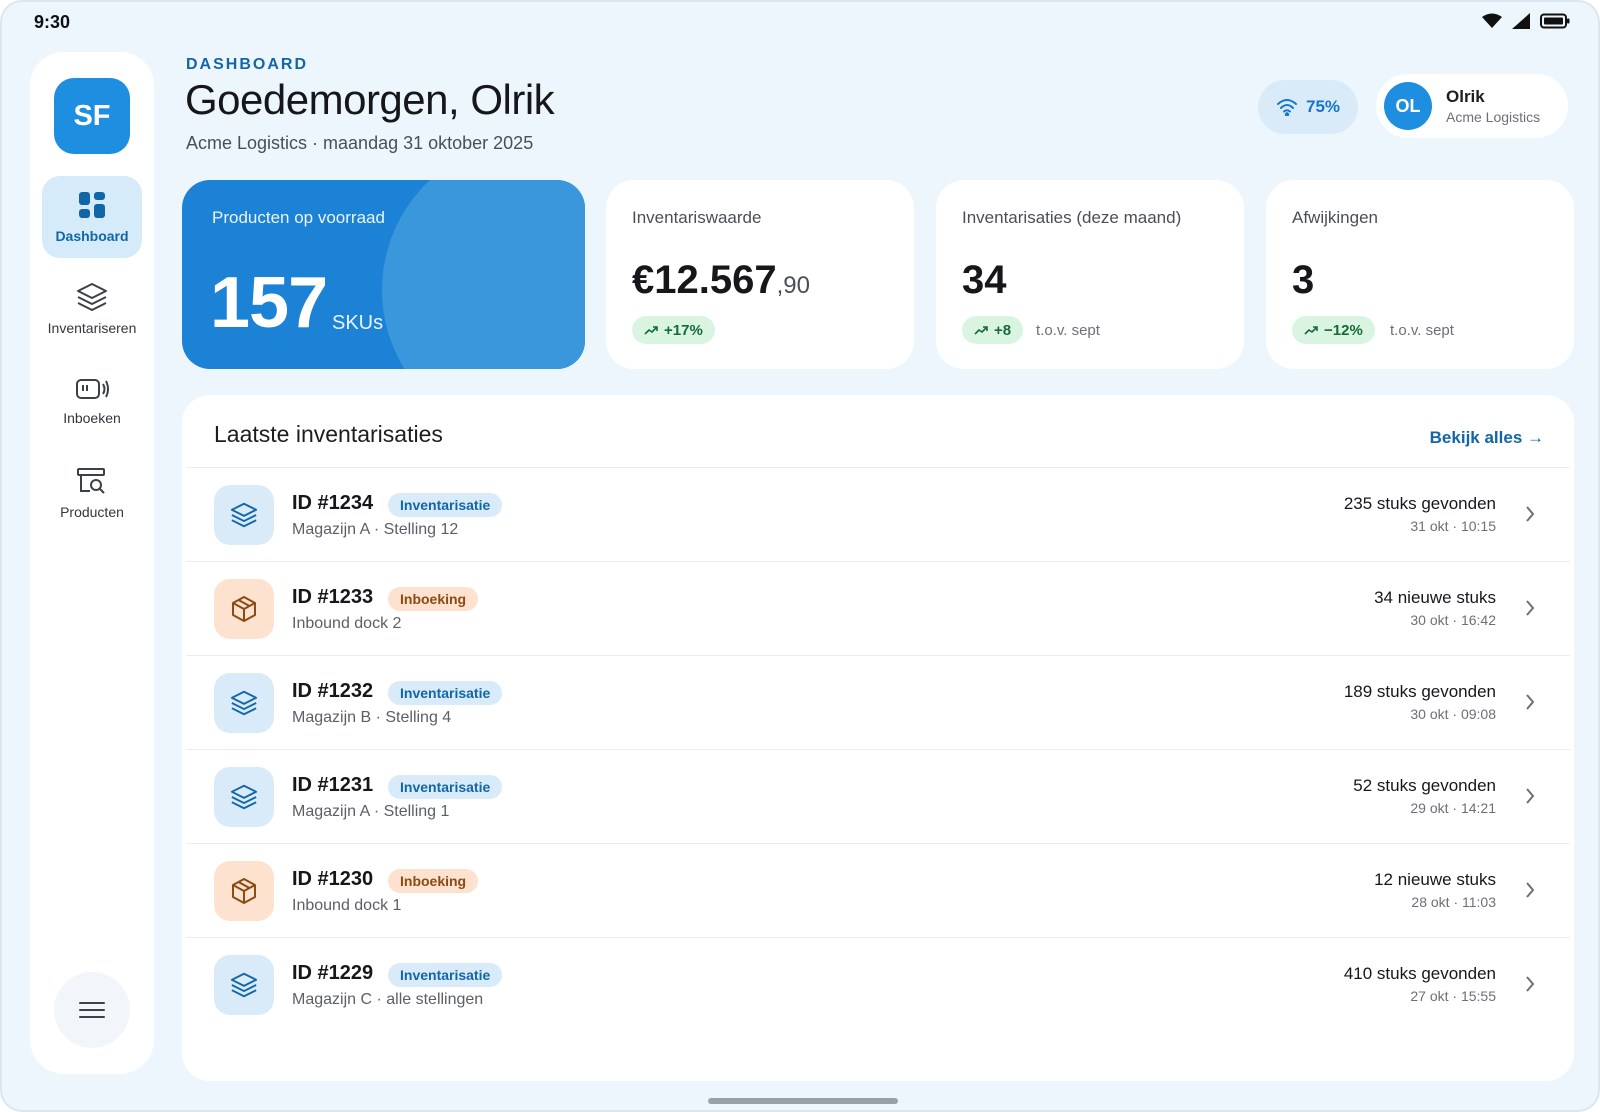 This screenshot has height=1112, width=1600. I want to click on row-count: 52 stuks gevonden, so click(1424, 785).